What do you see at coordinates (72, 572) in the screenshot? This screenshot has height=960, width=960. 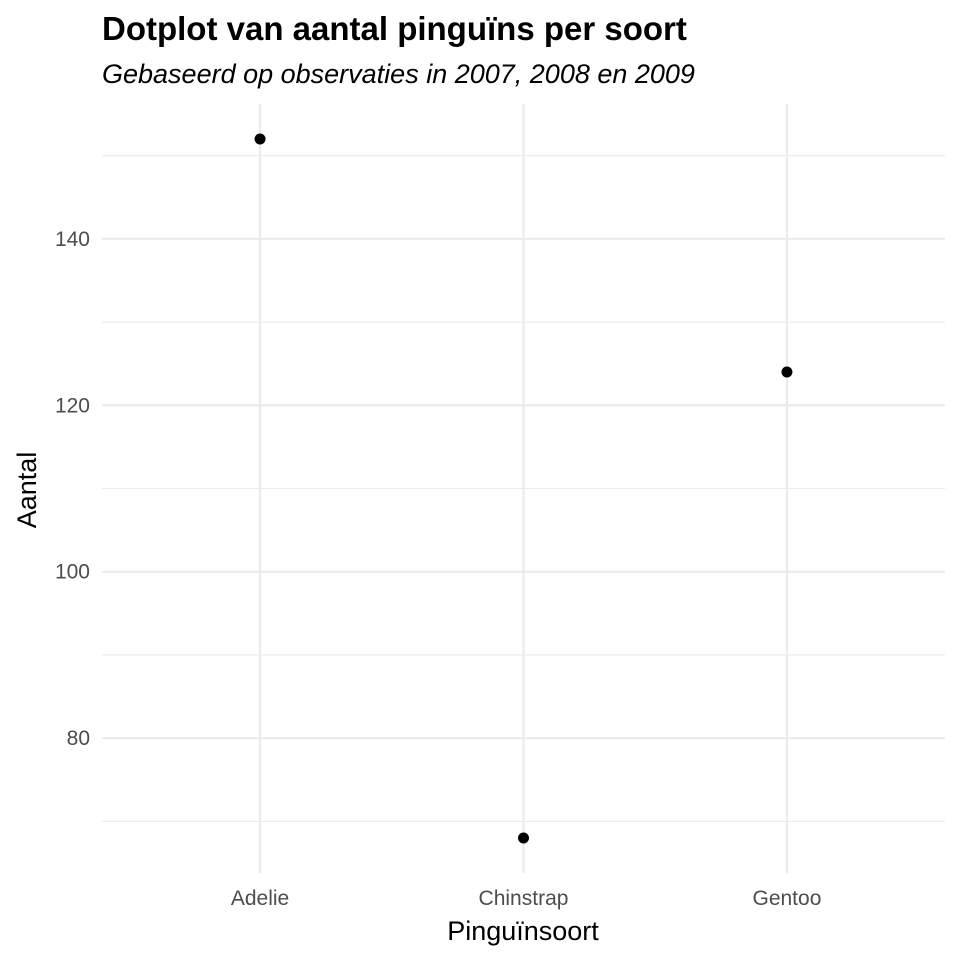 I see `y-tick-label: 100` at bounding box center [72, 572].